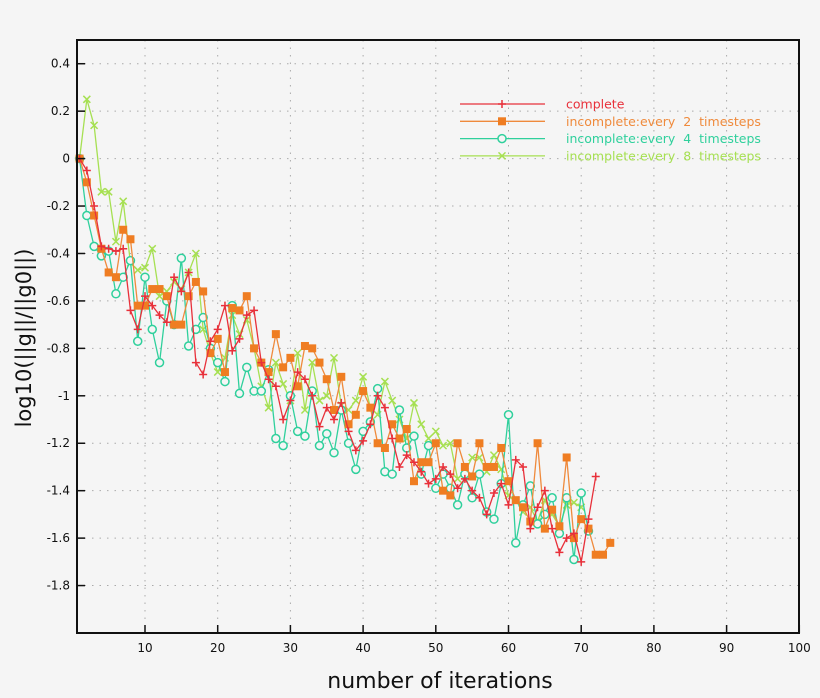  What do you see at coordinates (290, 648) in the screenshot?
I see `x-tick-label: 30` at bounding box center [290, 648].